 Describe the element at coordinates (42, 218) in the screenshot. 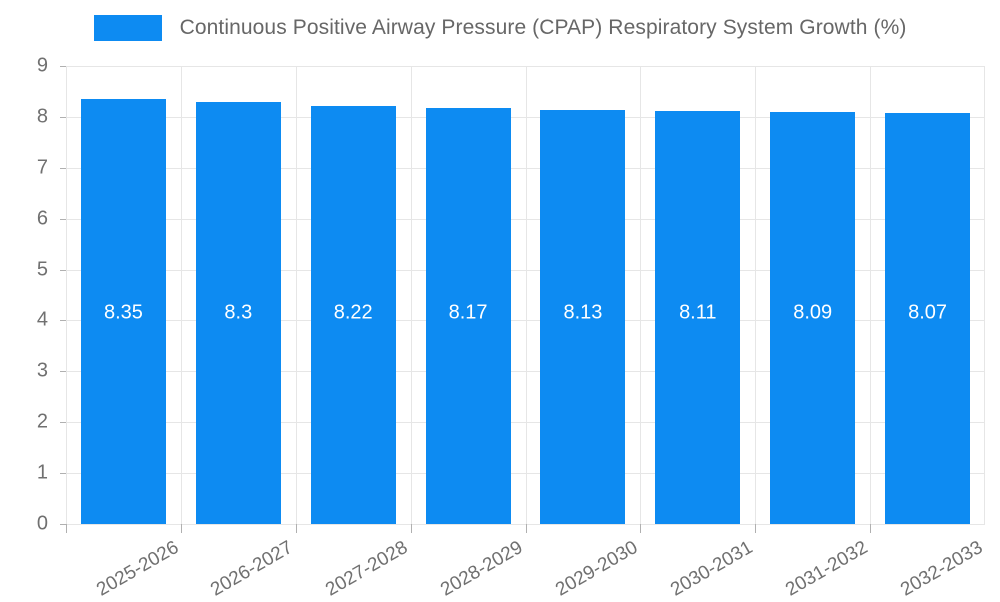

I see `y-axis-tick-label: 6` at that location.